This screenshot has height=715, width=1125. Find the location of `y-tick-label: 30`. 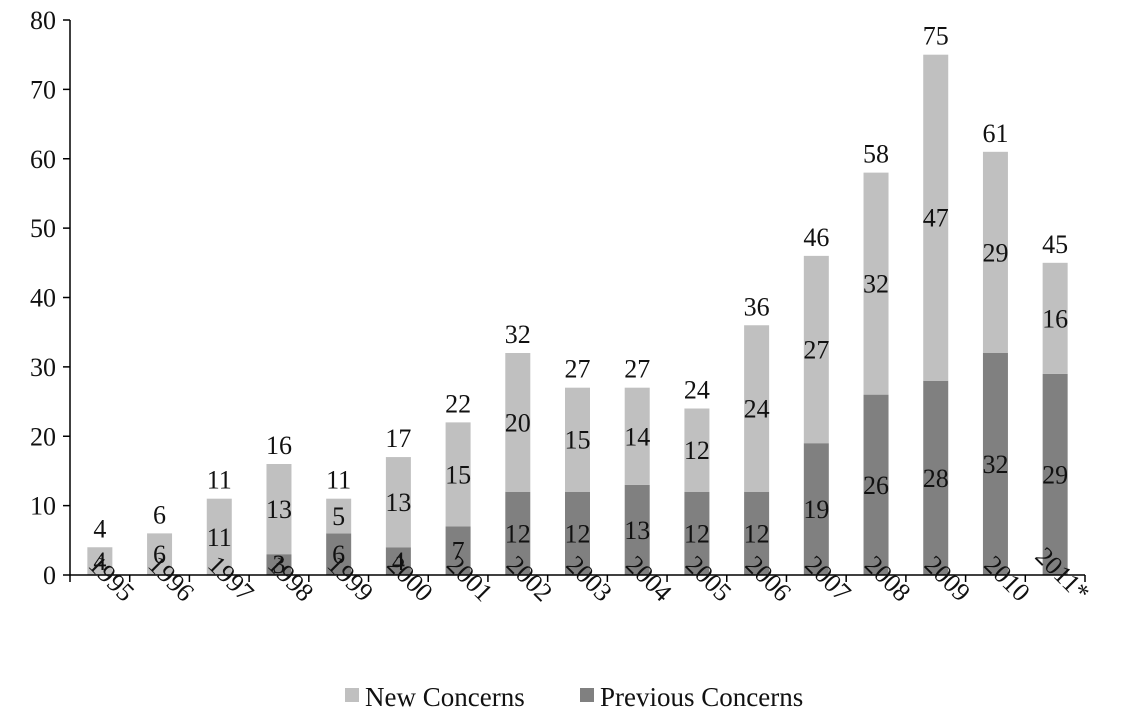

y-tick-label: 30 is located at coordinates (43, 367).